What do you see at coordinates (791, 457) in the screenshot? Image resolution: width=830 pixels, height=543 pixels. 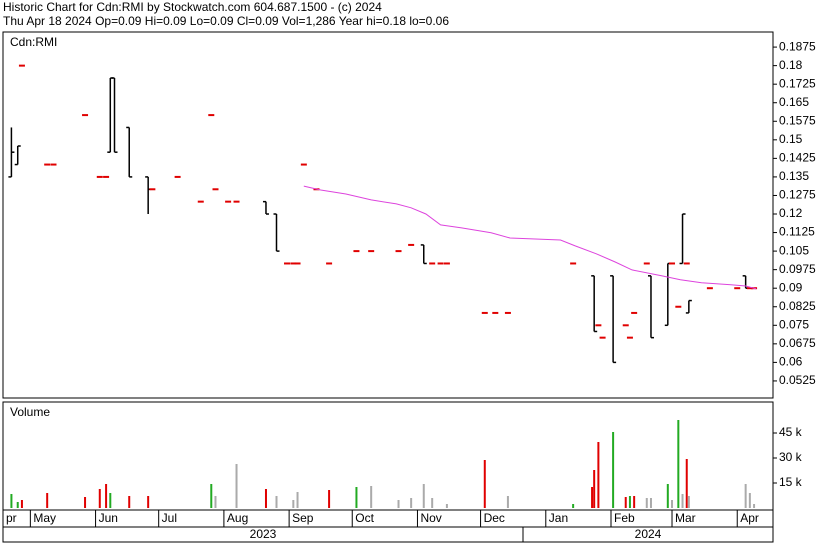 I see `y-tick-label: 30 k` at bounding box center [791, 457].